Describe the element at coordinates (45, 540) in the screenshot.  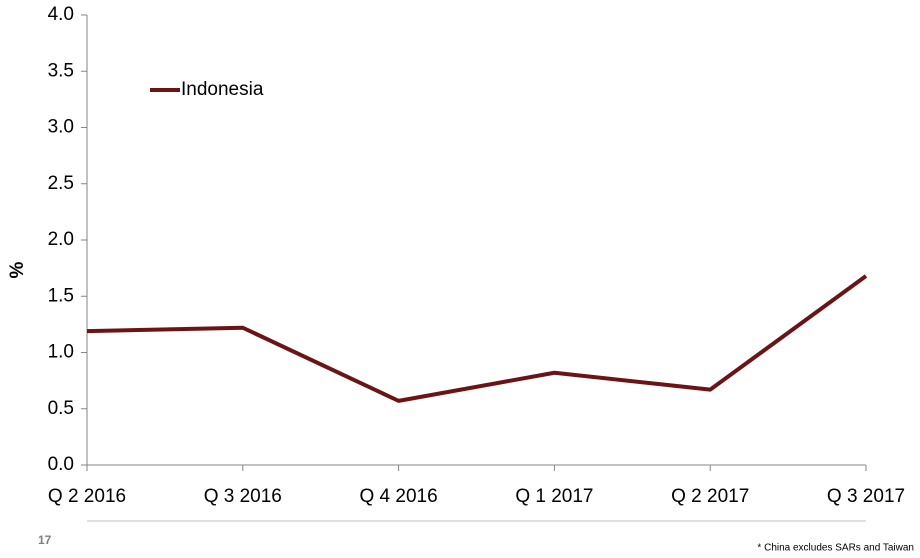
I see `page-number: 17` at that location.